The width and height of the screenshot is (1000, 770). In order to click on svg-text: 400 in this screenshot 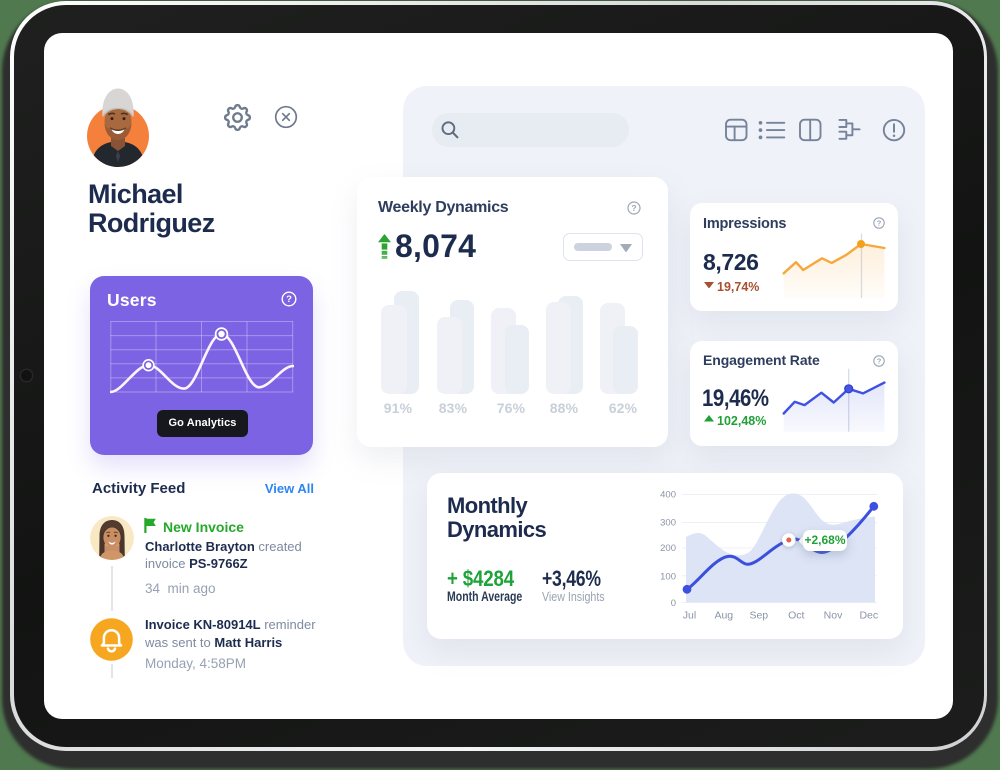, I will do `click(668, 495)`.